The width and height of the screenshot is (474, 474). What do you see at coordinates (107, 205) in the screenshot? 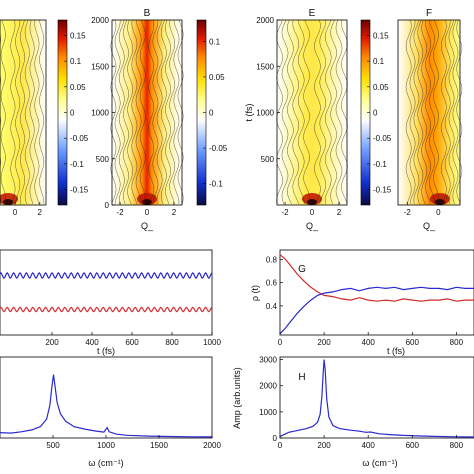
I see `y-tick-label: 0` at bounding box center [107, 205].